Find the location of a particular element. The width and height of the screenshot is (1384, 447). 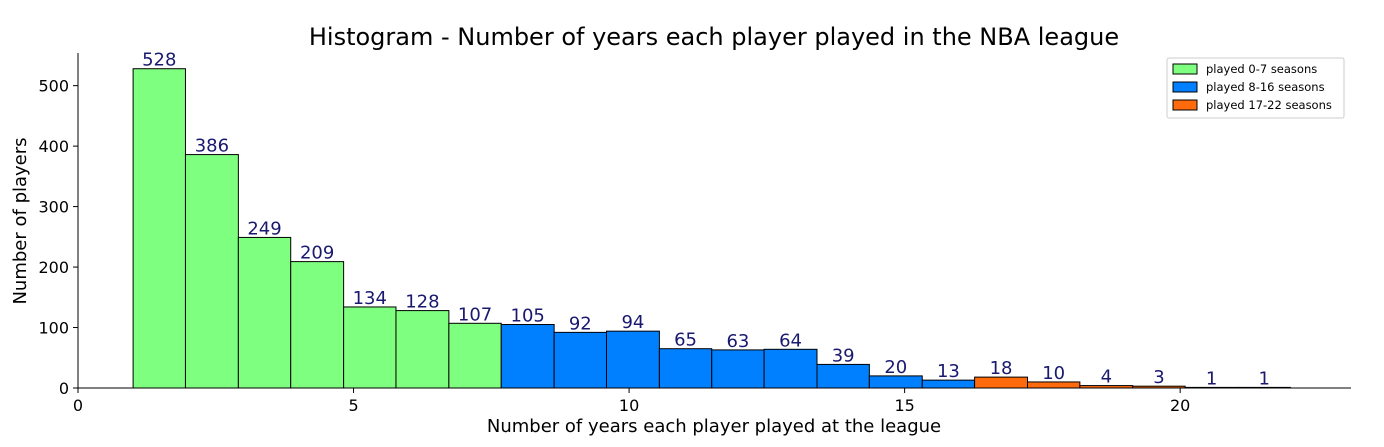

y-tick-label: 400 is located at coordinates (53, 146).